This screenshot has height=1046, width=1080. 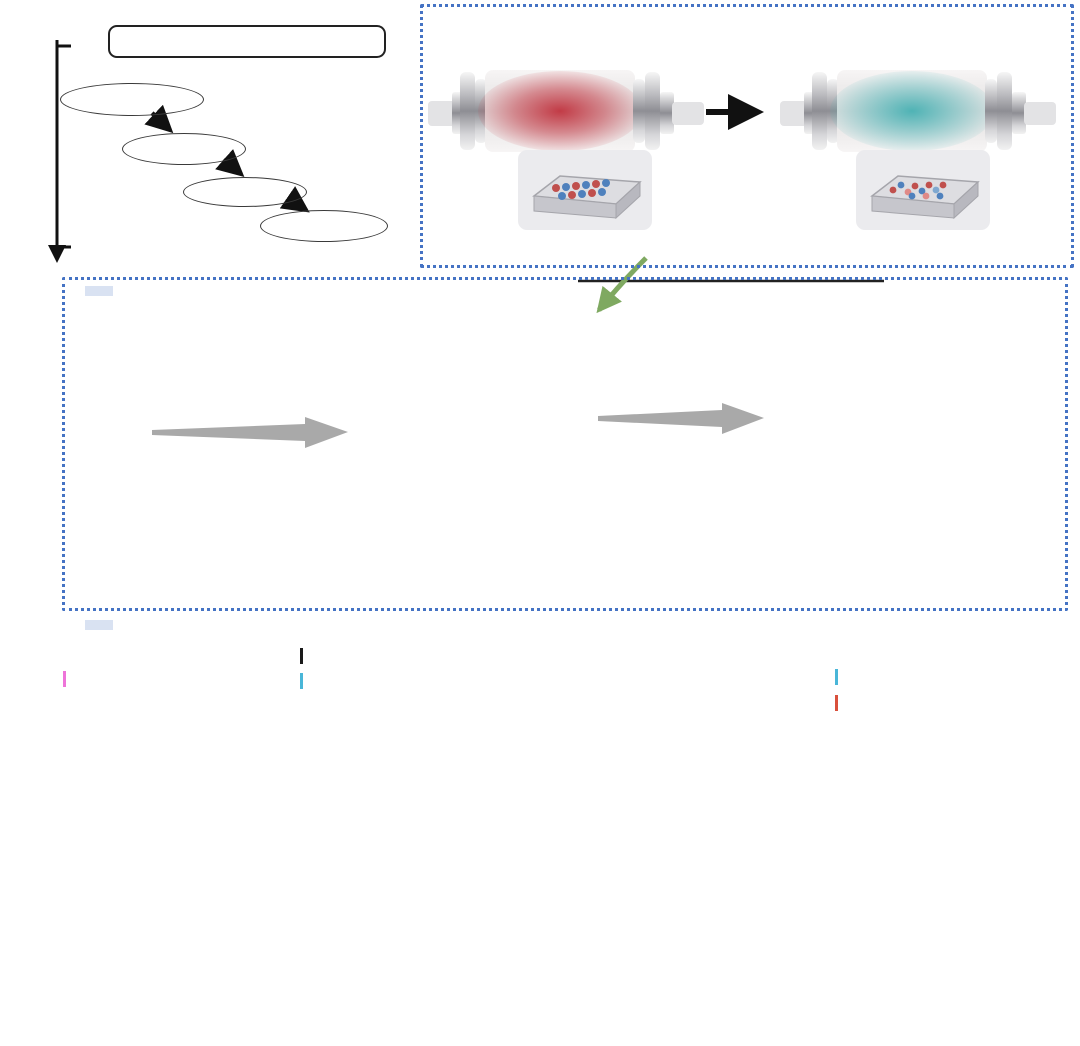 What do you see at coordinates (836, 703) in the screenshot?
I see `red-tick-icon` at bounding box center [836, 703].